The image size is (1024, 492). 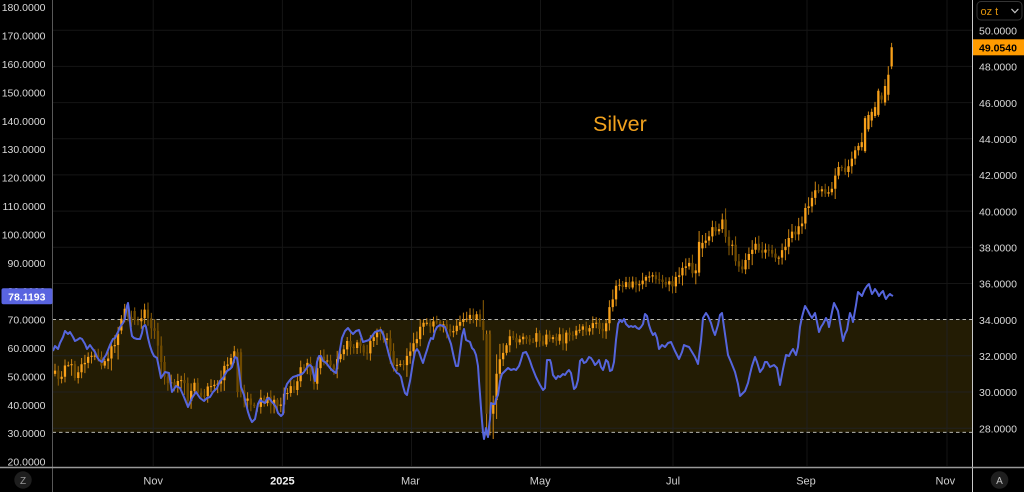 I want to click on svg-text: Z, so click(x=23, y=481).